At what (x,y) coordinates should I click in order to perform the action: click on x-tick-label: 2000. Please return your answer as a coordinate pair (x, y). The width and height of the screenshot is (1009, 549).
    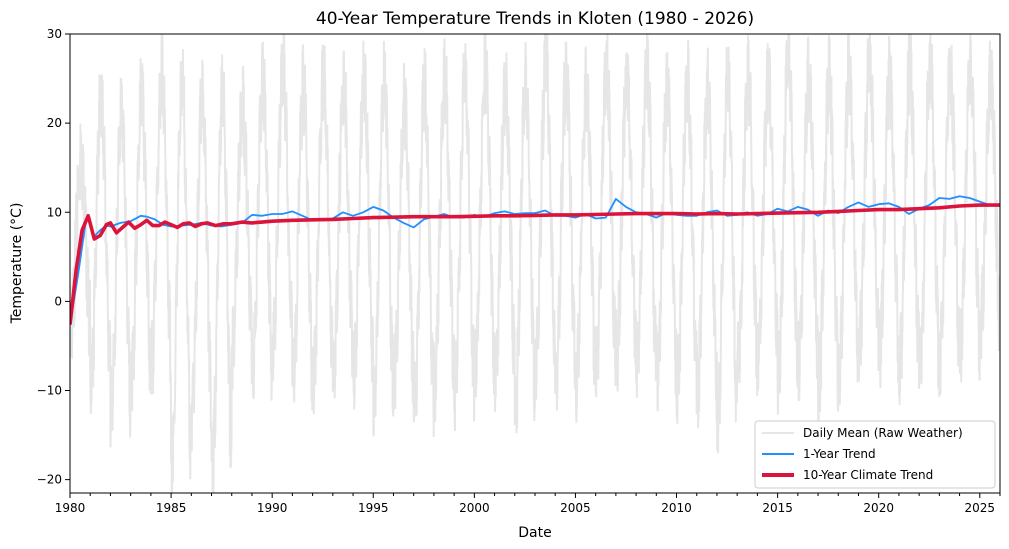
    Looking at the image, I should click on (474, 508).